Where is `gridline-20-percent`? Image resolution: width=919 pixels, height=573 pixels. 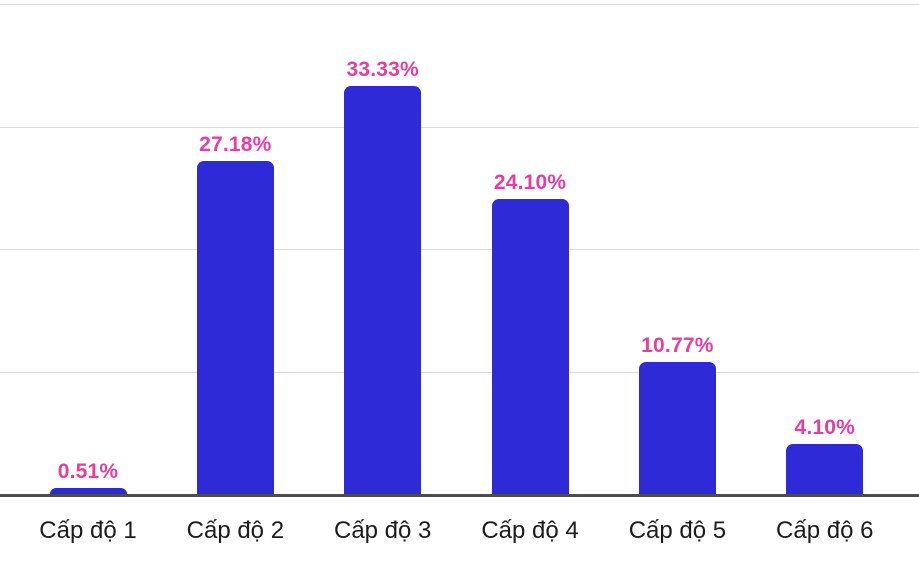
gridline-20-percent is located at coordinates (459, 249).